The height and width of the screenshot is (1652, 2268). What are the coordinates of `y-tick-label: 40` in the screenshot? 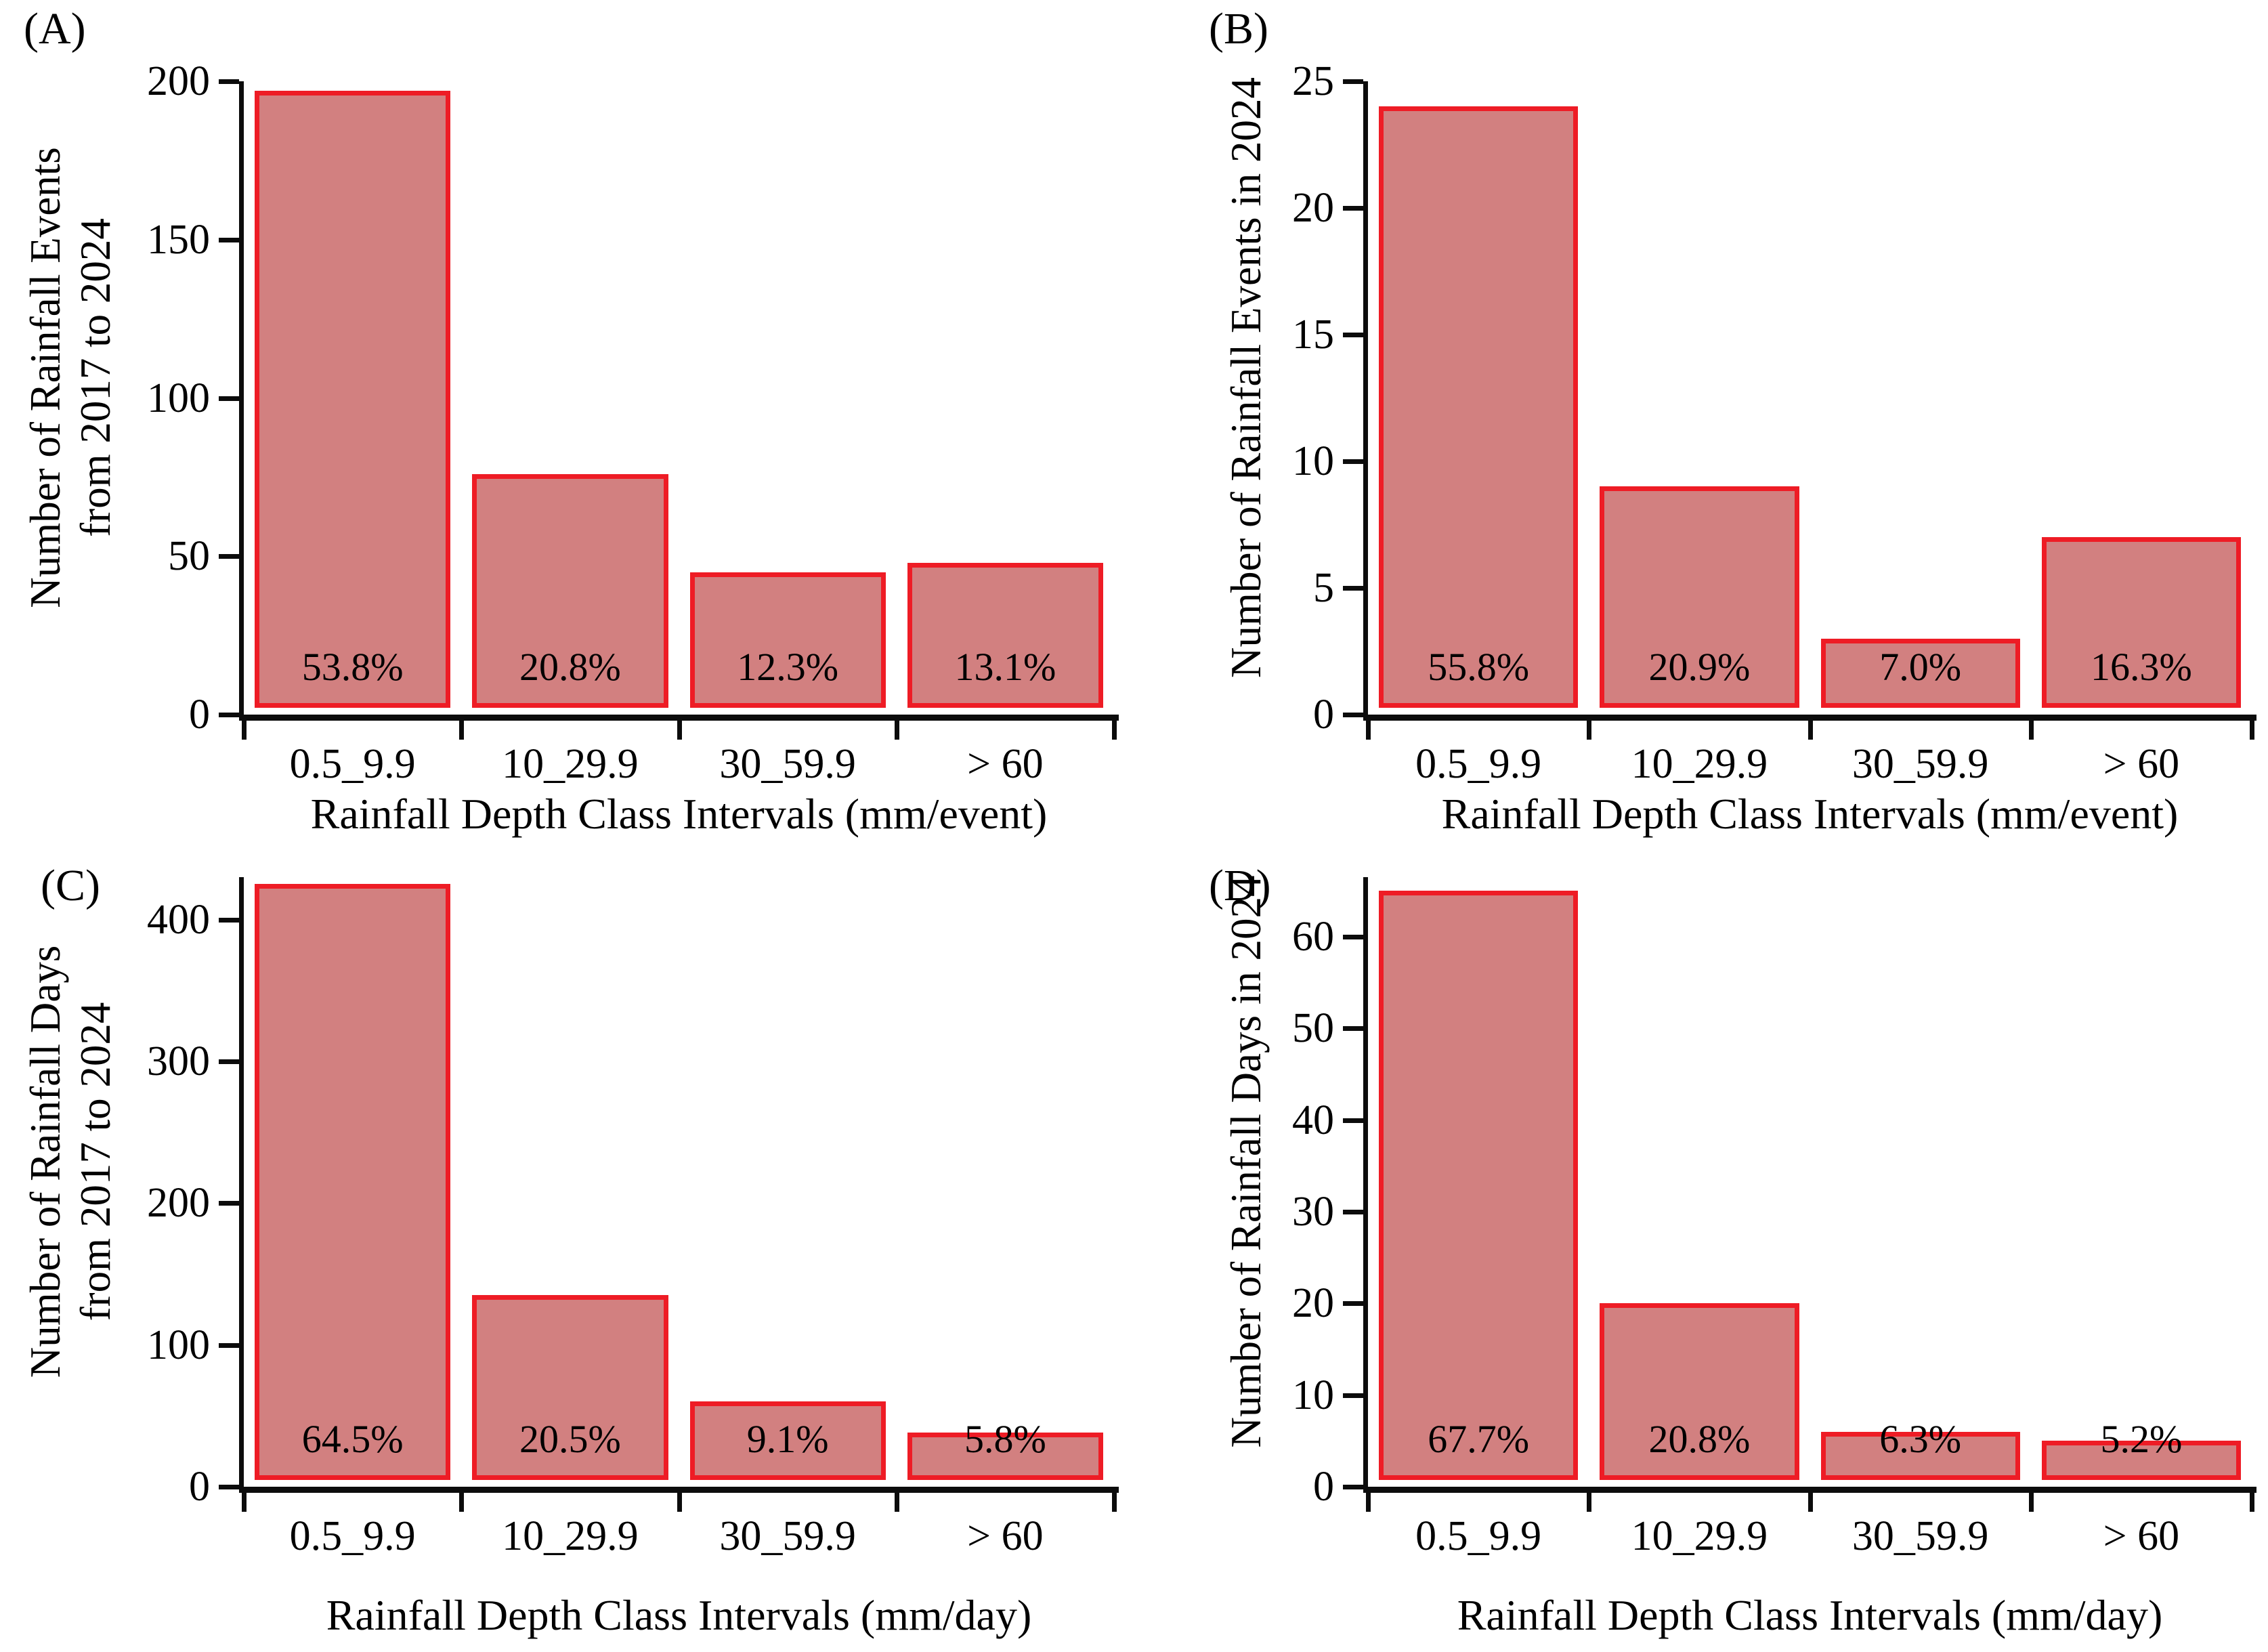 It's located at (1313, 1120).